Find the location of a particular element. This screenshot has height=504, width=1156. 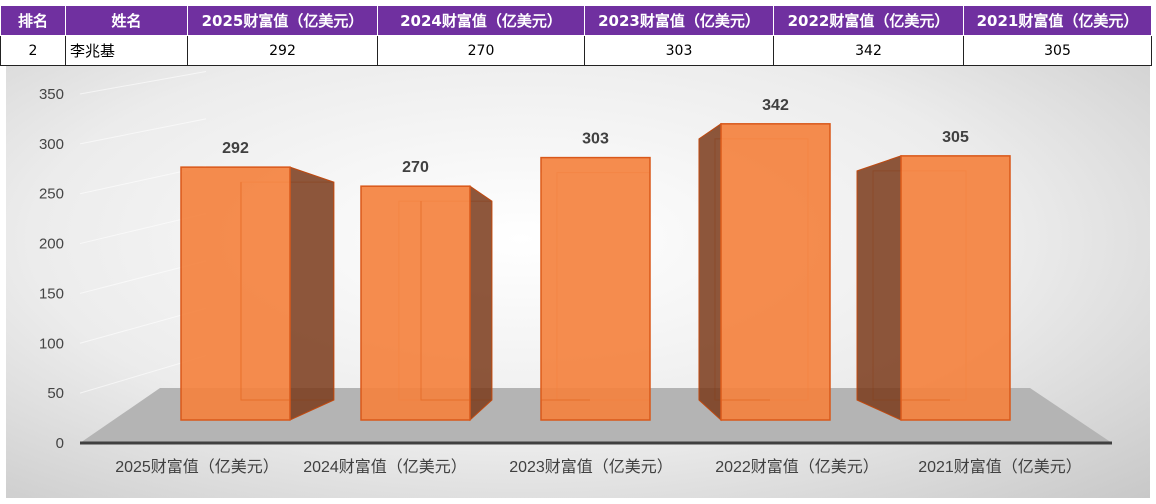

x-tick-label: 2021财富值（亿美元） is located at coordinates (1000, 467).